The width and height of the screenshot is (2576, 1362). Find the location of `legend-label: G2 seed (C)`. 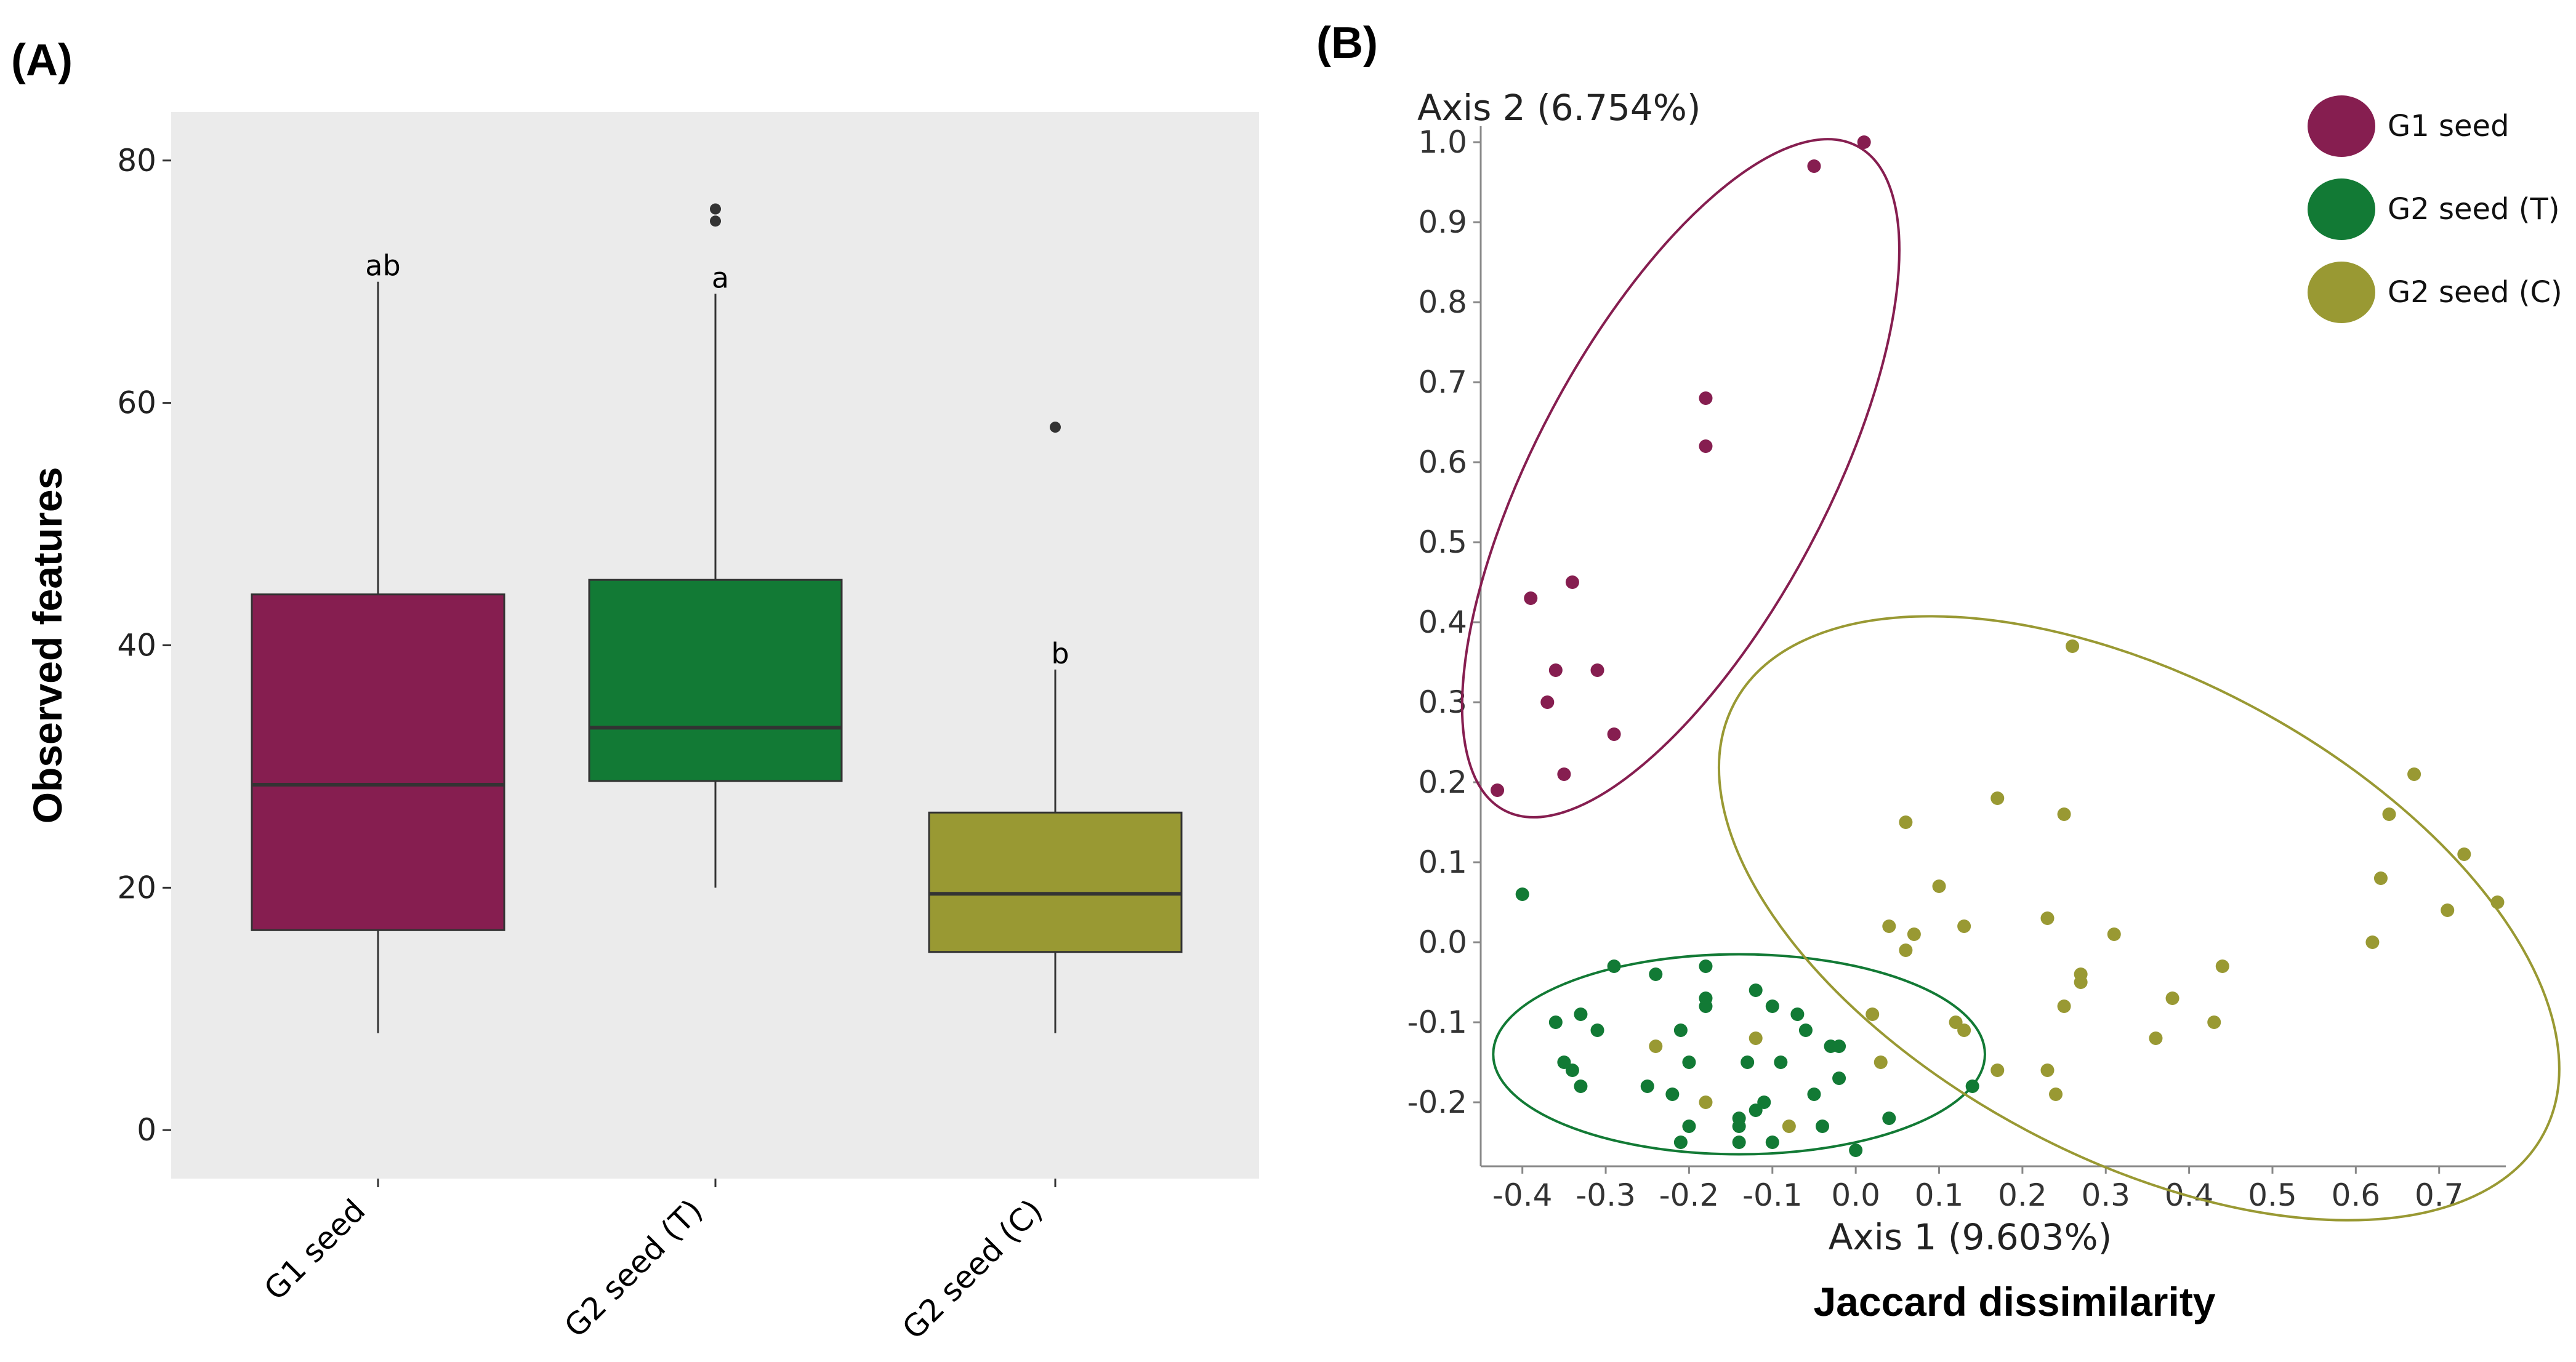

legend-label: G2 seed (C) is located at coordinates (2475, 292).